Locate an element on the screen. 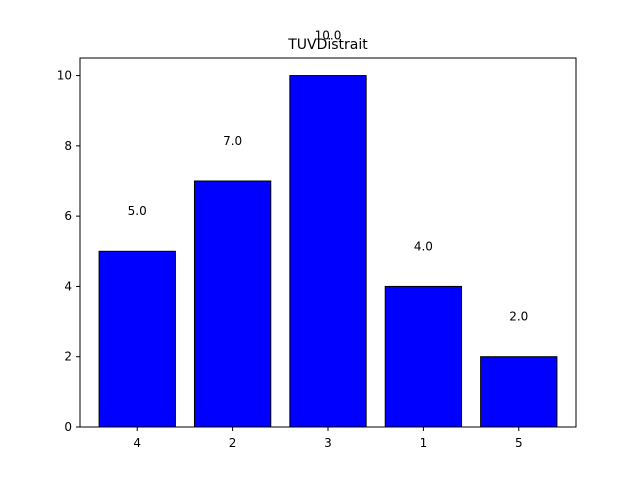 The image size is (640, 480). x-tick-label-1: 1 is located at coordinates (424, 443).